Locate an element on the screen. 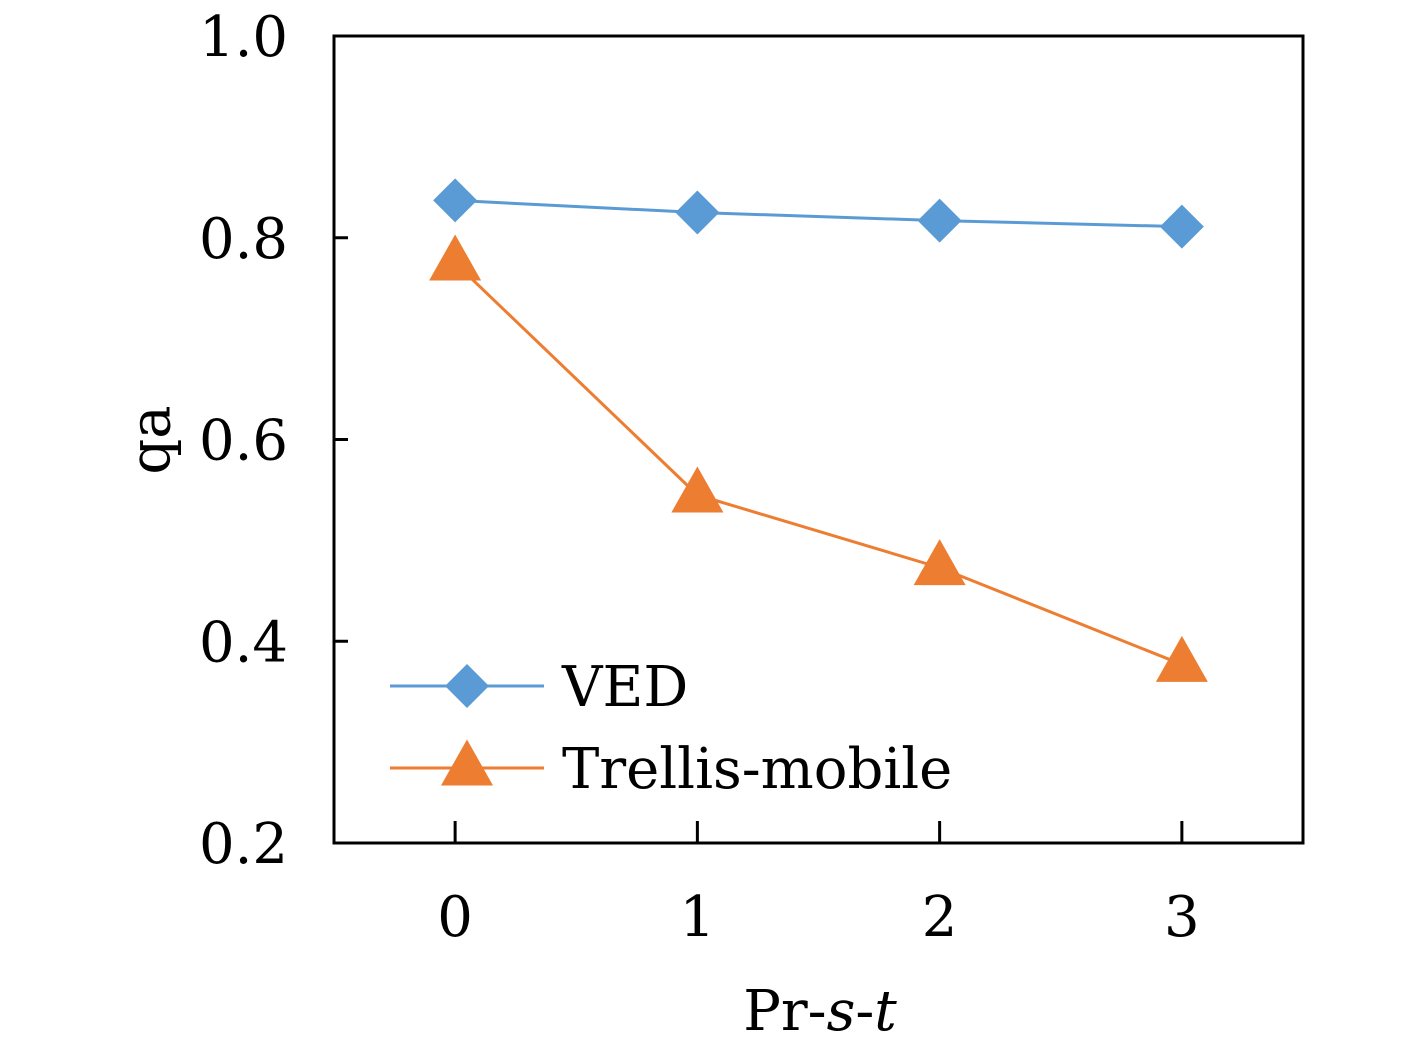  legend-item: Trellis-mobile is located at coordinates (671, 769).